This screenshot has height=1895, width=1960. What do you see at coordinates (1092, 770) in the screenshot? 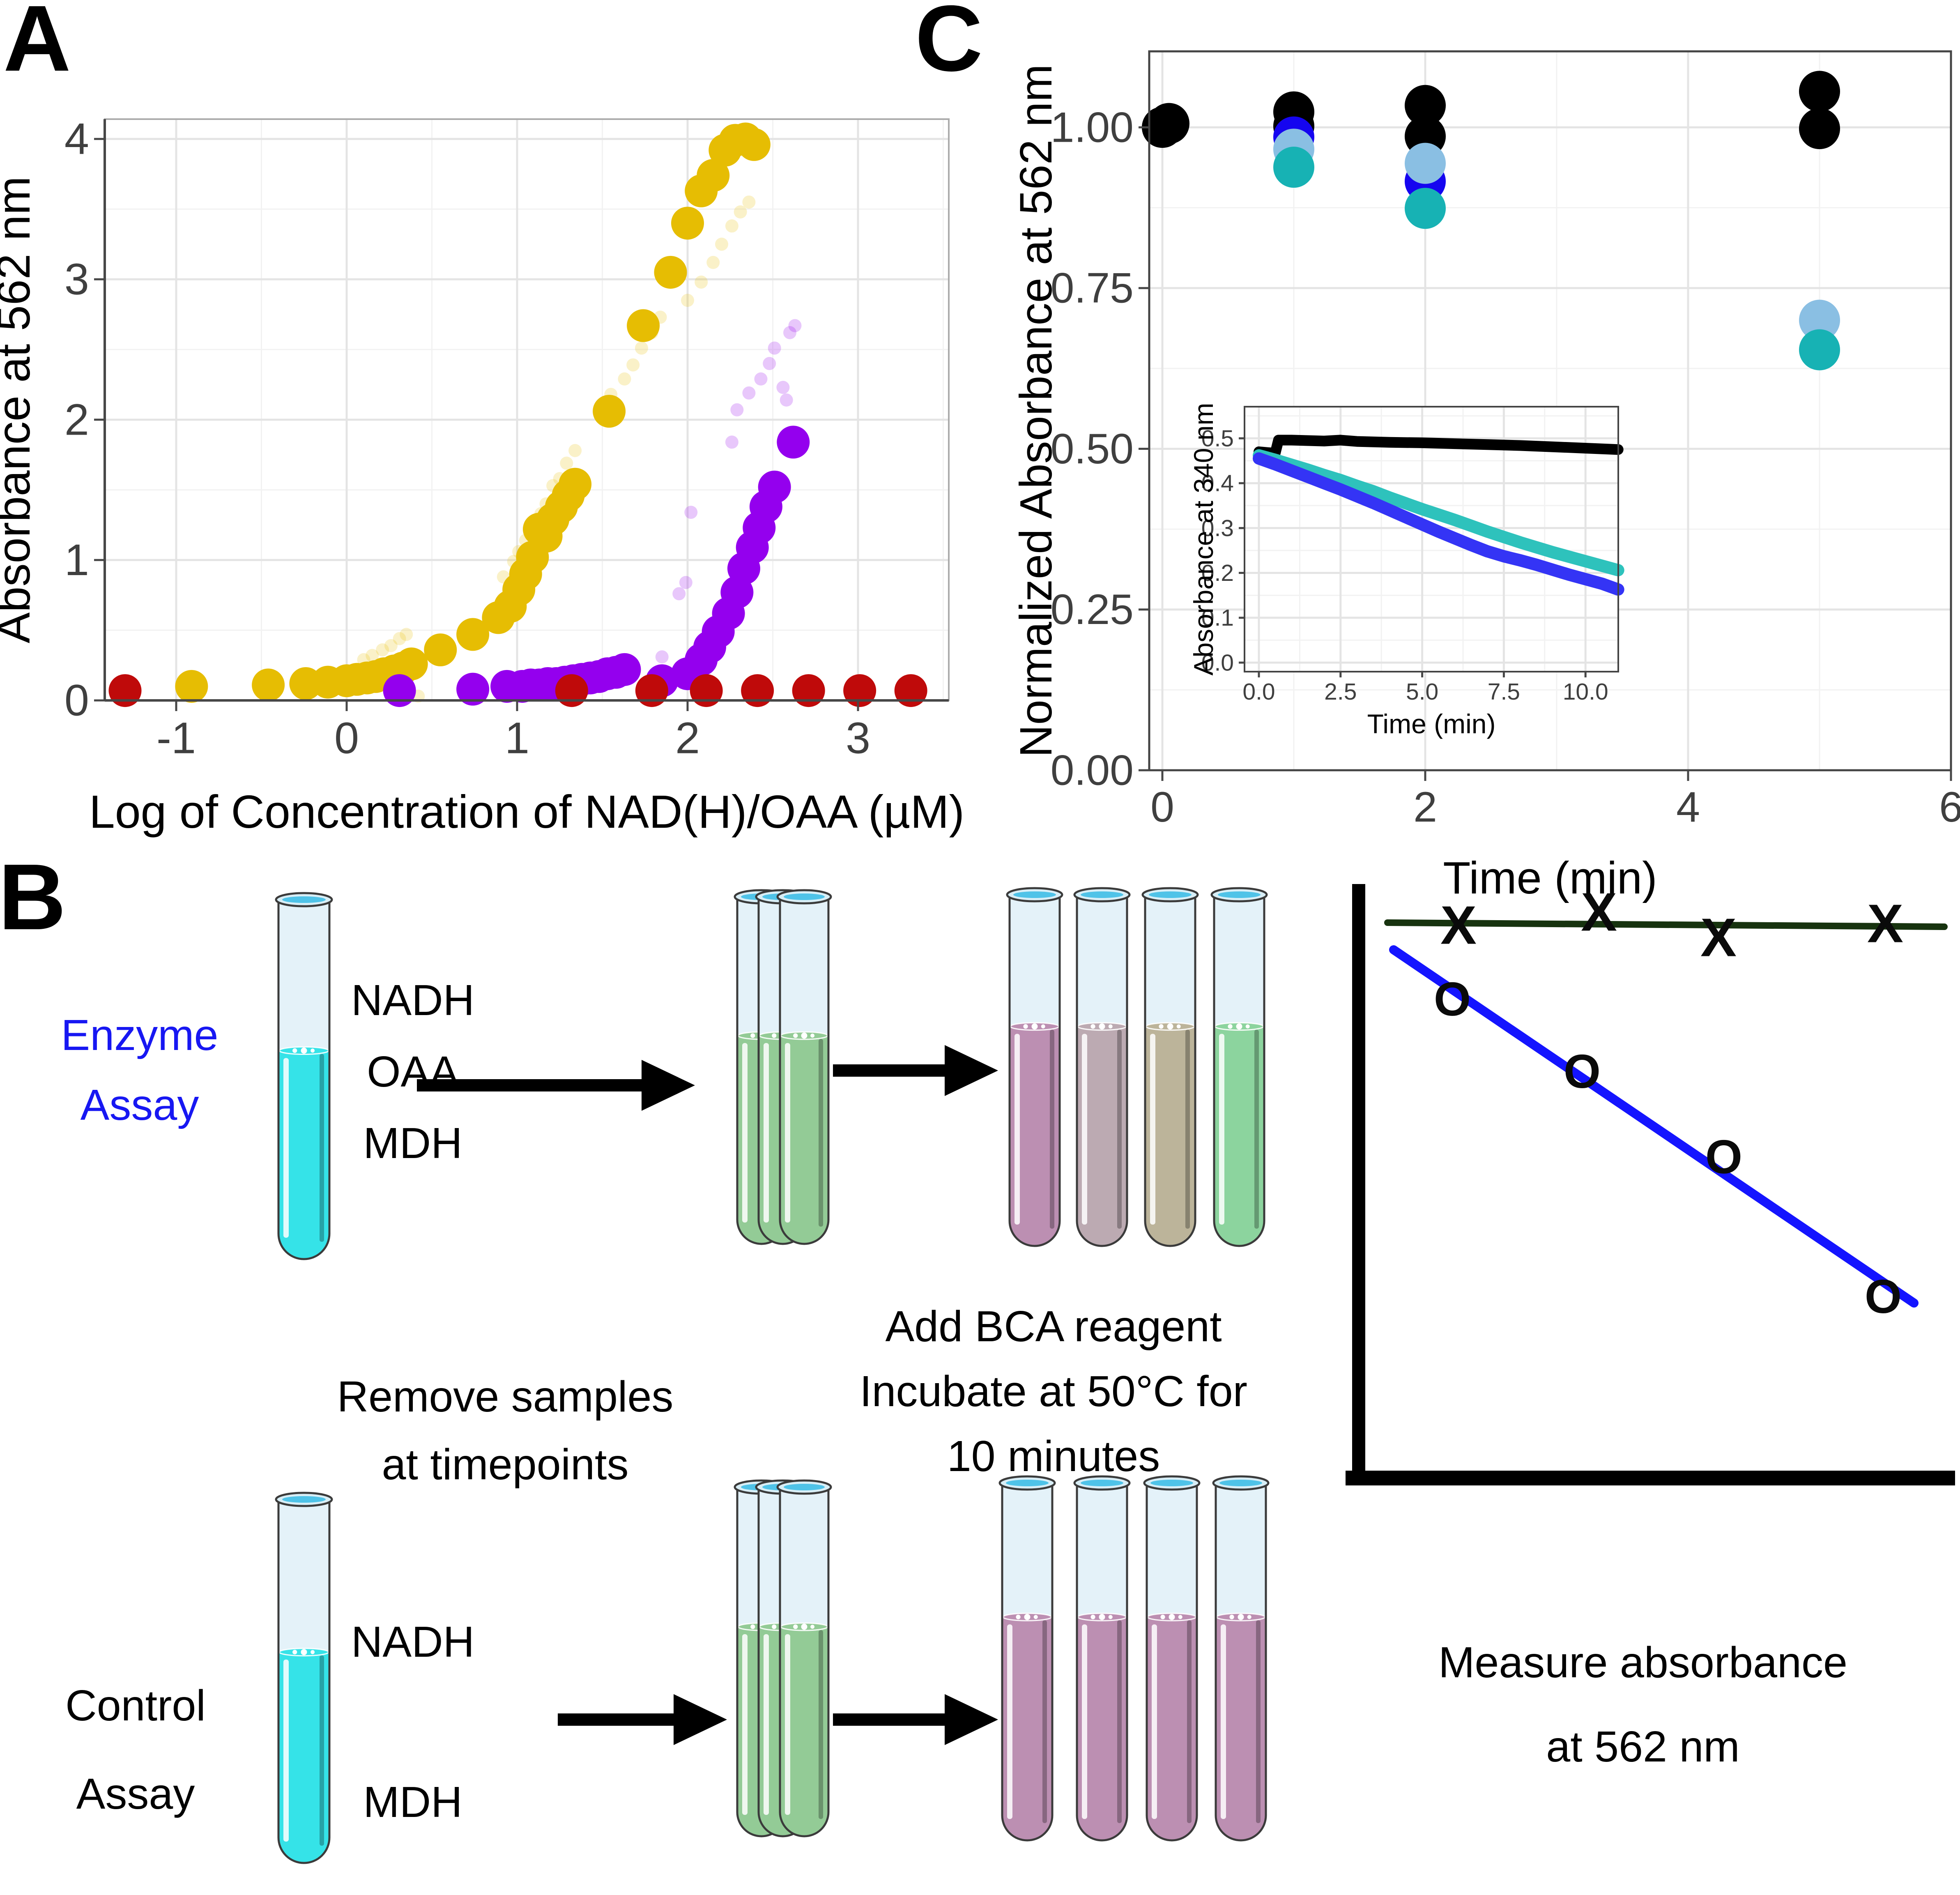
I see `svg-text: 0.00` at bounding box center [1092, 770].